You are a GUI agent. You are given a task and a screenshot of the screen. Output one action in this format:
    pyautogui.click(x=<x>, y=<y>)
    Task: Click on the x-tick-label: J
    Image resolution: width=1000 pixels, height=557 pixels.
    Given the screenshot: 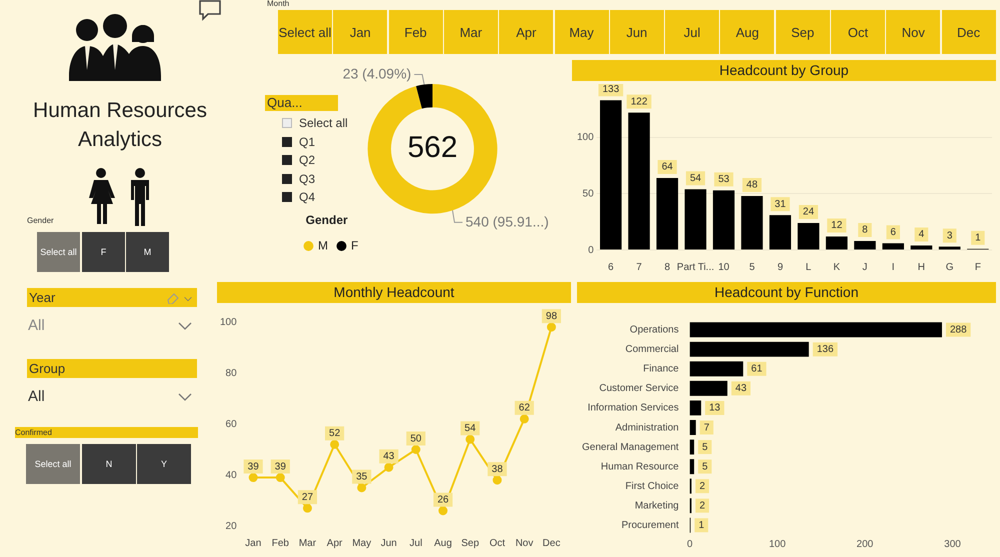 What is the action you would take?
    pyautogui.click(x=865, y=267)
    